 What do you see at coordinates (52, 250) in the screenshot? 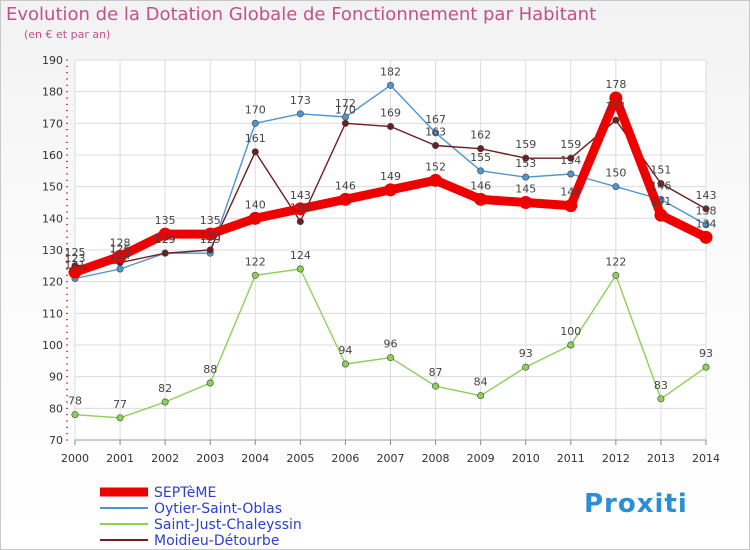
I see `y-tick-label: 130` at bounding box center [52, 250].